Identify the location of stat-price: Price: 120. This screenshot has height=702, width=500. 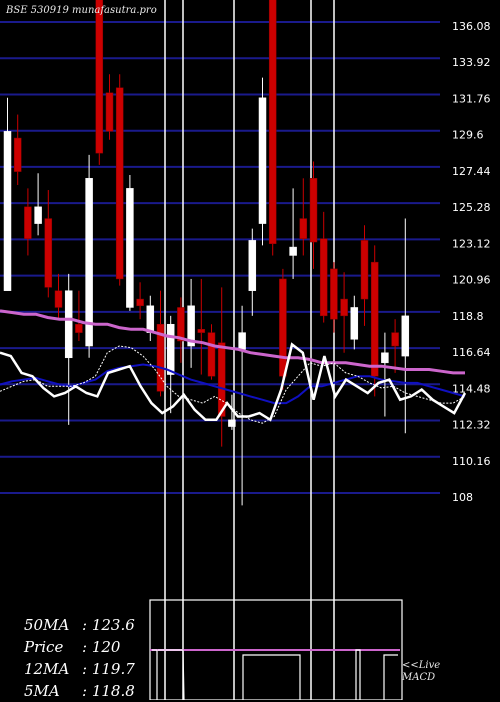
(72, 647).